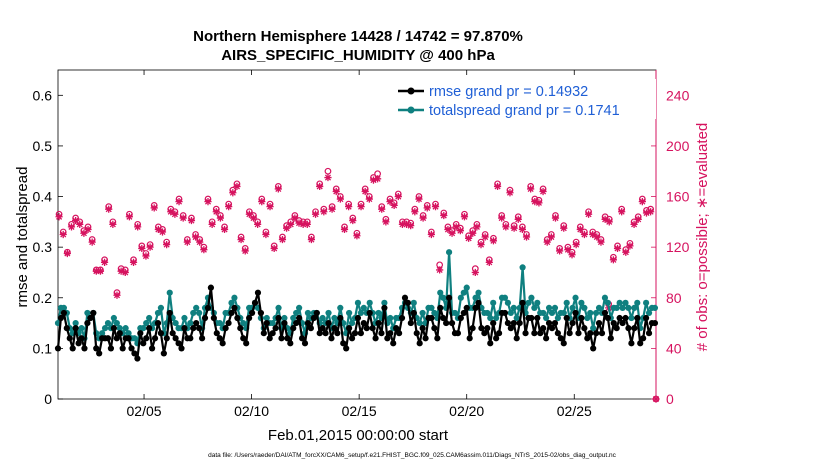  I want to click on y-tick-right-label: 240, so click(678, 95).